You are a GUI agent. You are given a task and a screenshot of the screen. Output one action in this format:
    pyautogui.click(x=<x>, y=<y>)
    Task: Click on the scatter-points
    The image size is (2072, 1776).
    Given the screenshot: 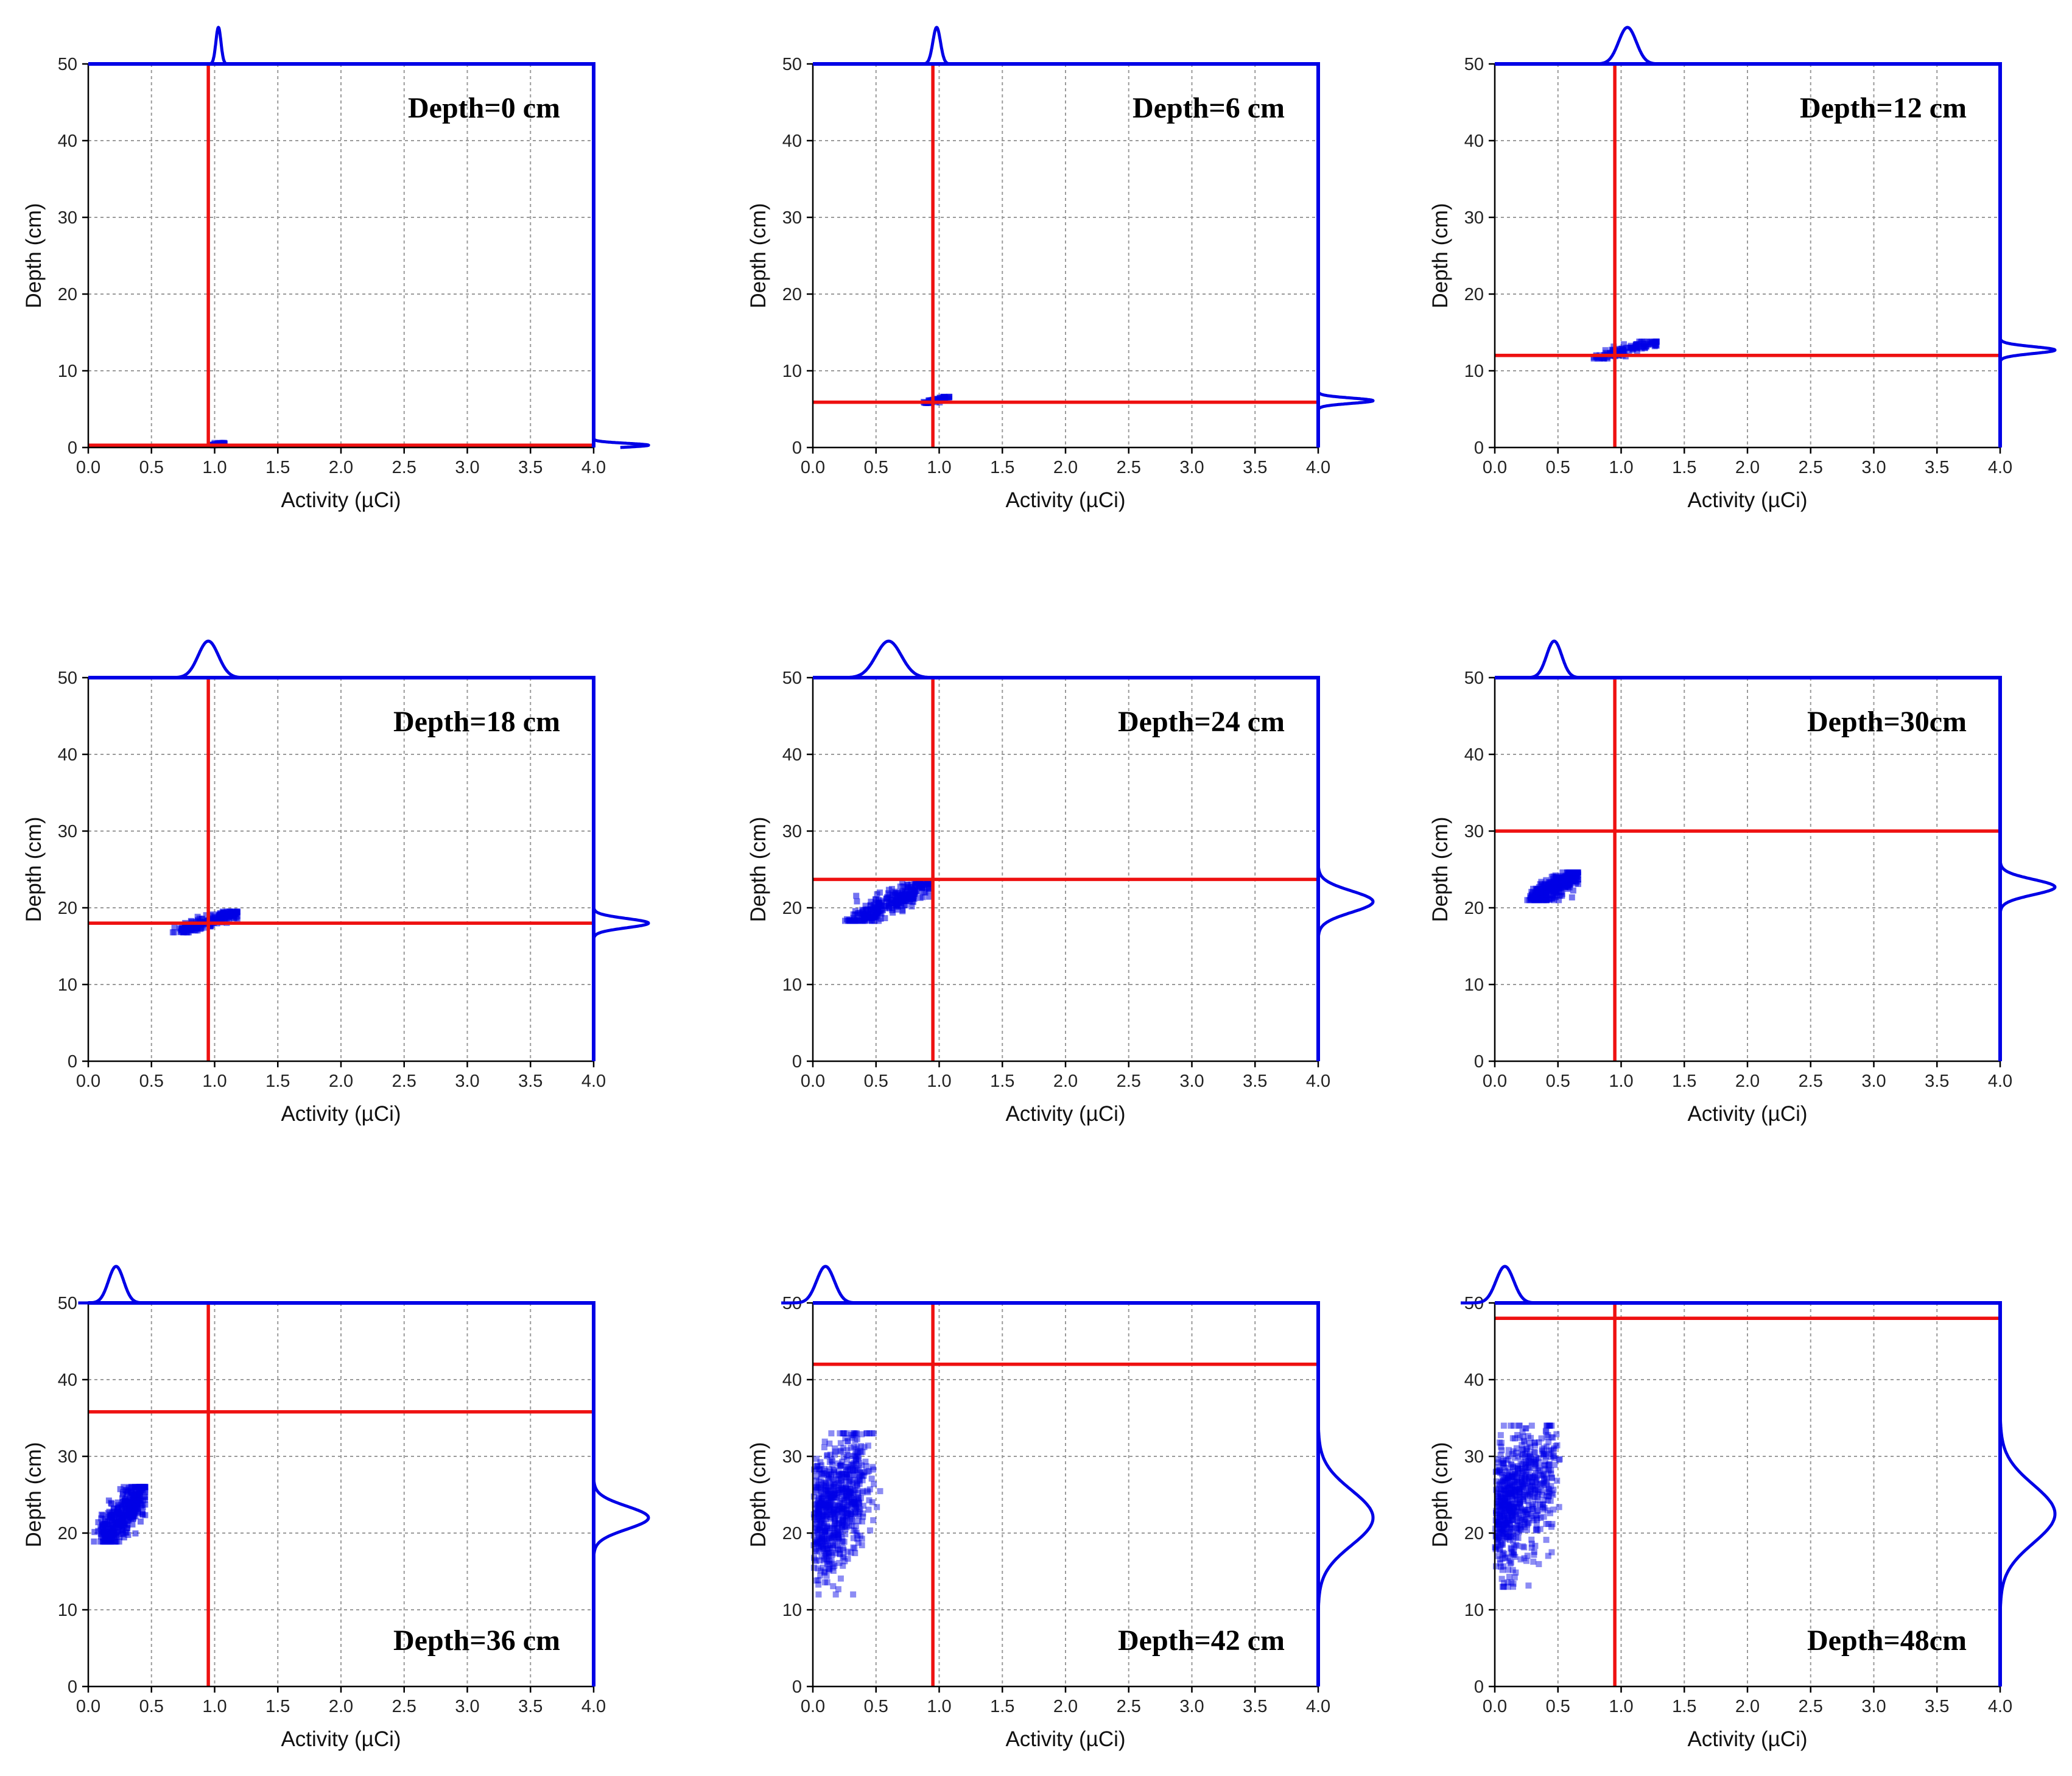 What is the action you would take?
    pyautogui.click(x=937, y=400)
    